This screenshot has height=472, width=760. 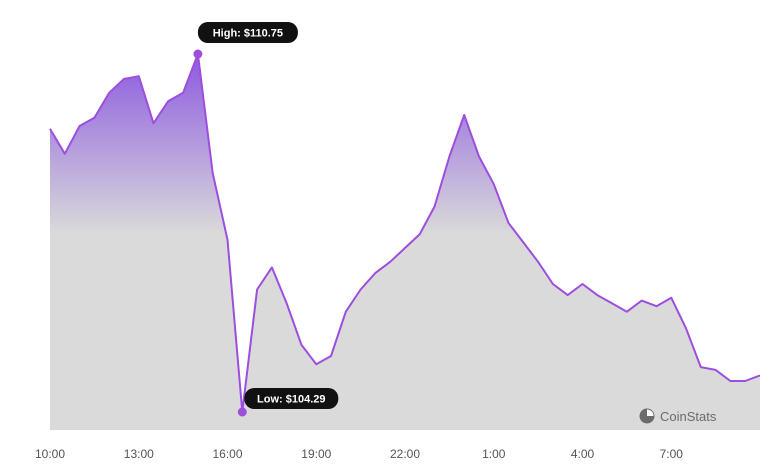 I want to click on low-marker, so click(x=242, y=412).